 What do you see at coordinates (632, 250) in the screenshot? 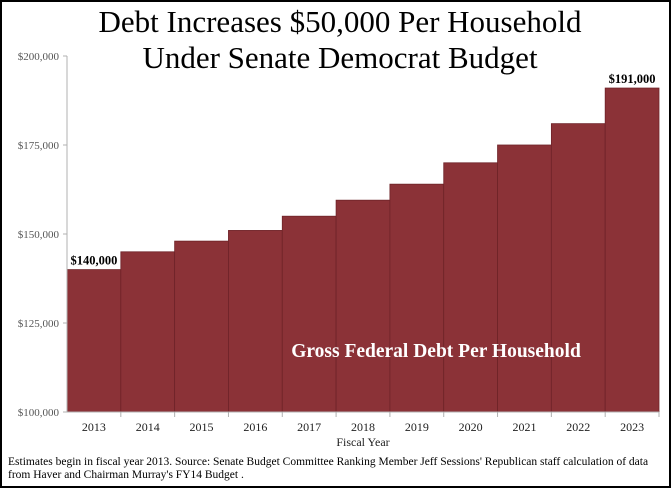
I see `bar-2023` at bounding box center [632, 250].